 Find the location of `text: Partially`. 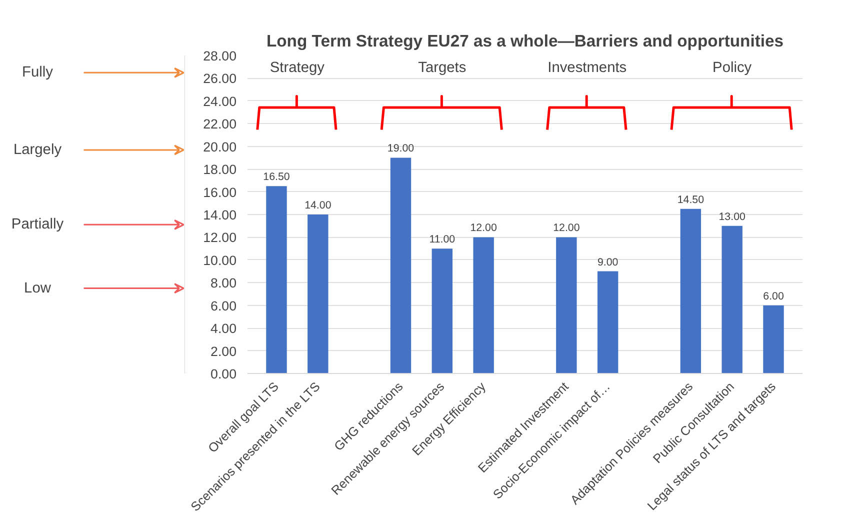

text: Partially is located at coordinates (37, 224).